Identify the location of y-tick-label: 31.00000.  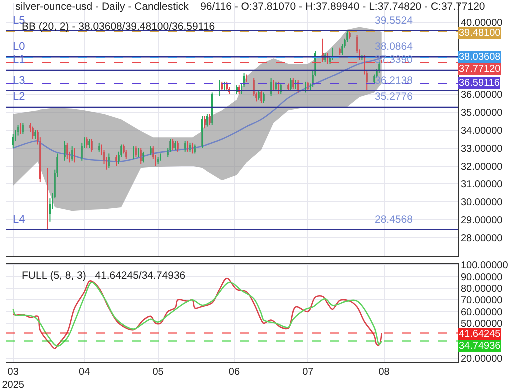
(482, 185).